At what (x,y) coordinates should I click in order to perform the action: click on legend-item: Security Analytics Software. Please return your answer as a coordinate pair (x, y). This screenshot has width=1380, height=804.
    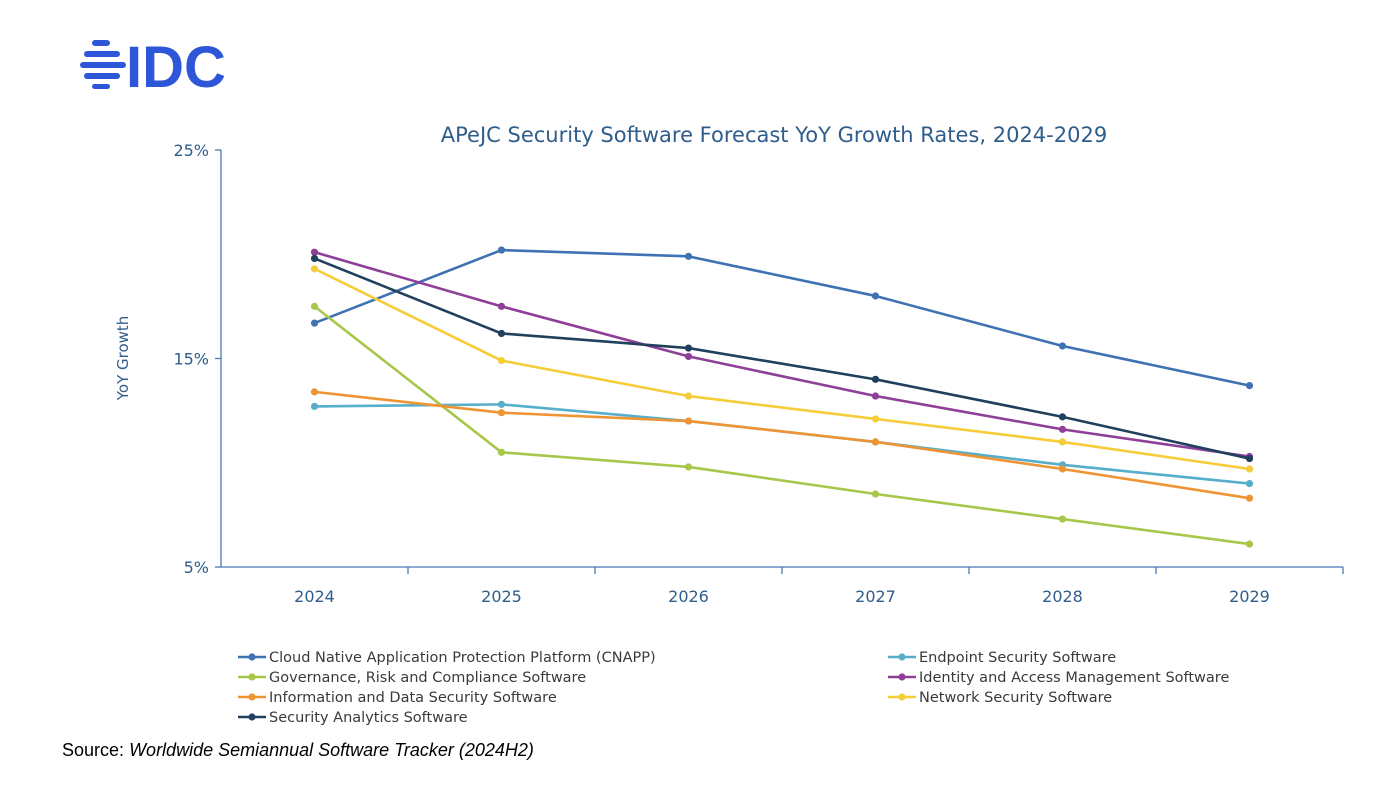
    Looking at the image, I should click on (353, 718).